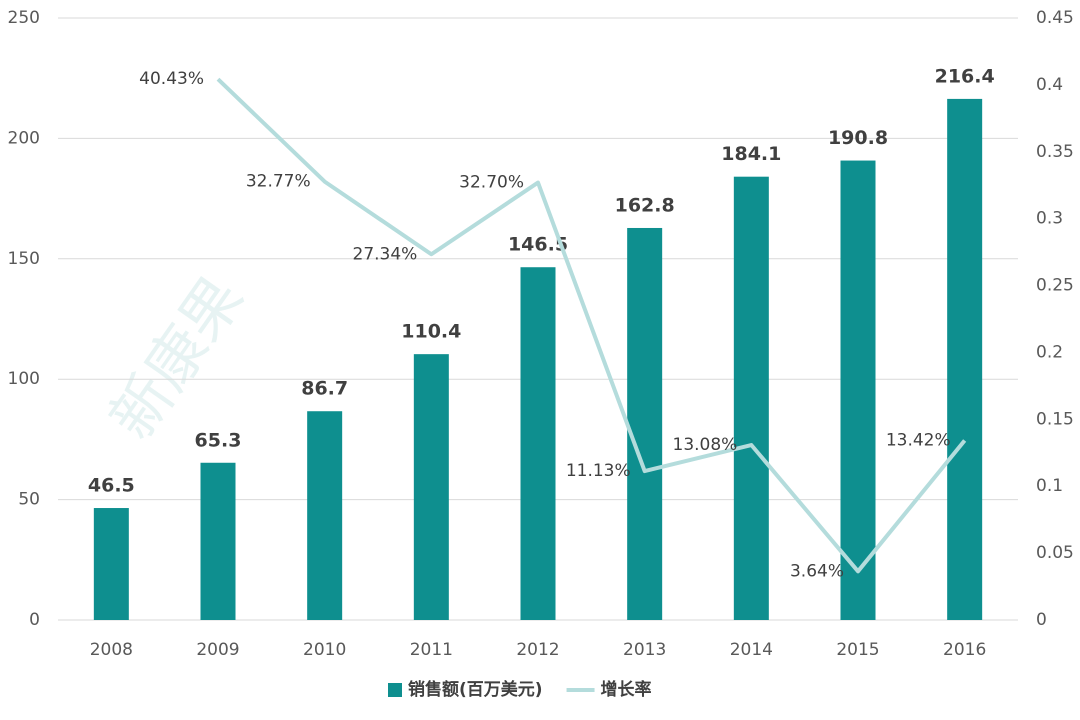 The height and width of the screenshot is (720, 1080). Describe the element at coordinates (324, 650) in the screenshot. I see `x-tick-label: 2010` at that location.